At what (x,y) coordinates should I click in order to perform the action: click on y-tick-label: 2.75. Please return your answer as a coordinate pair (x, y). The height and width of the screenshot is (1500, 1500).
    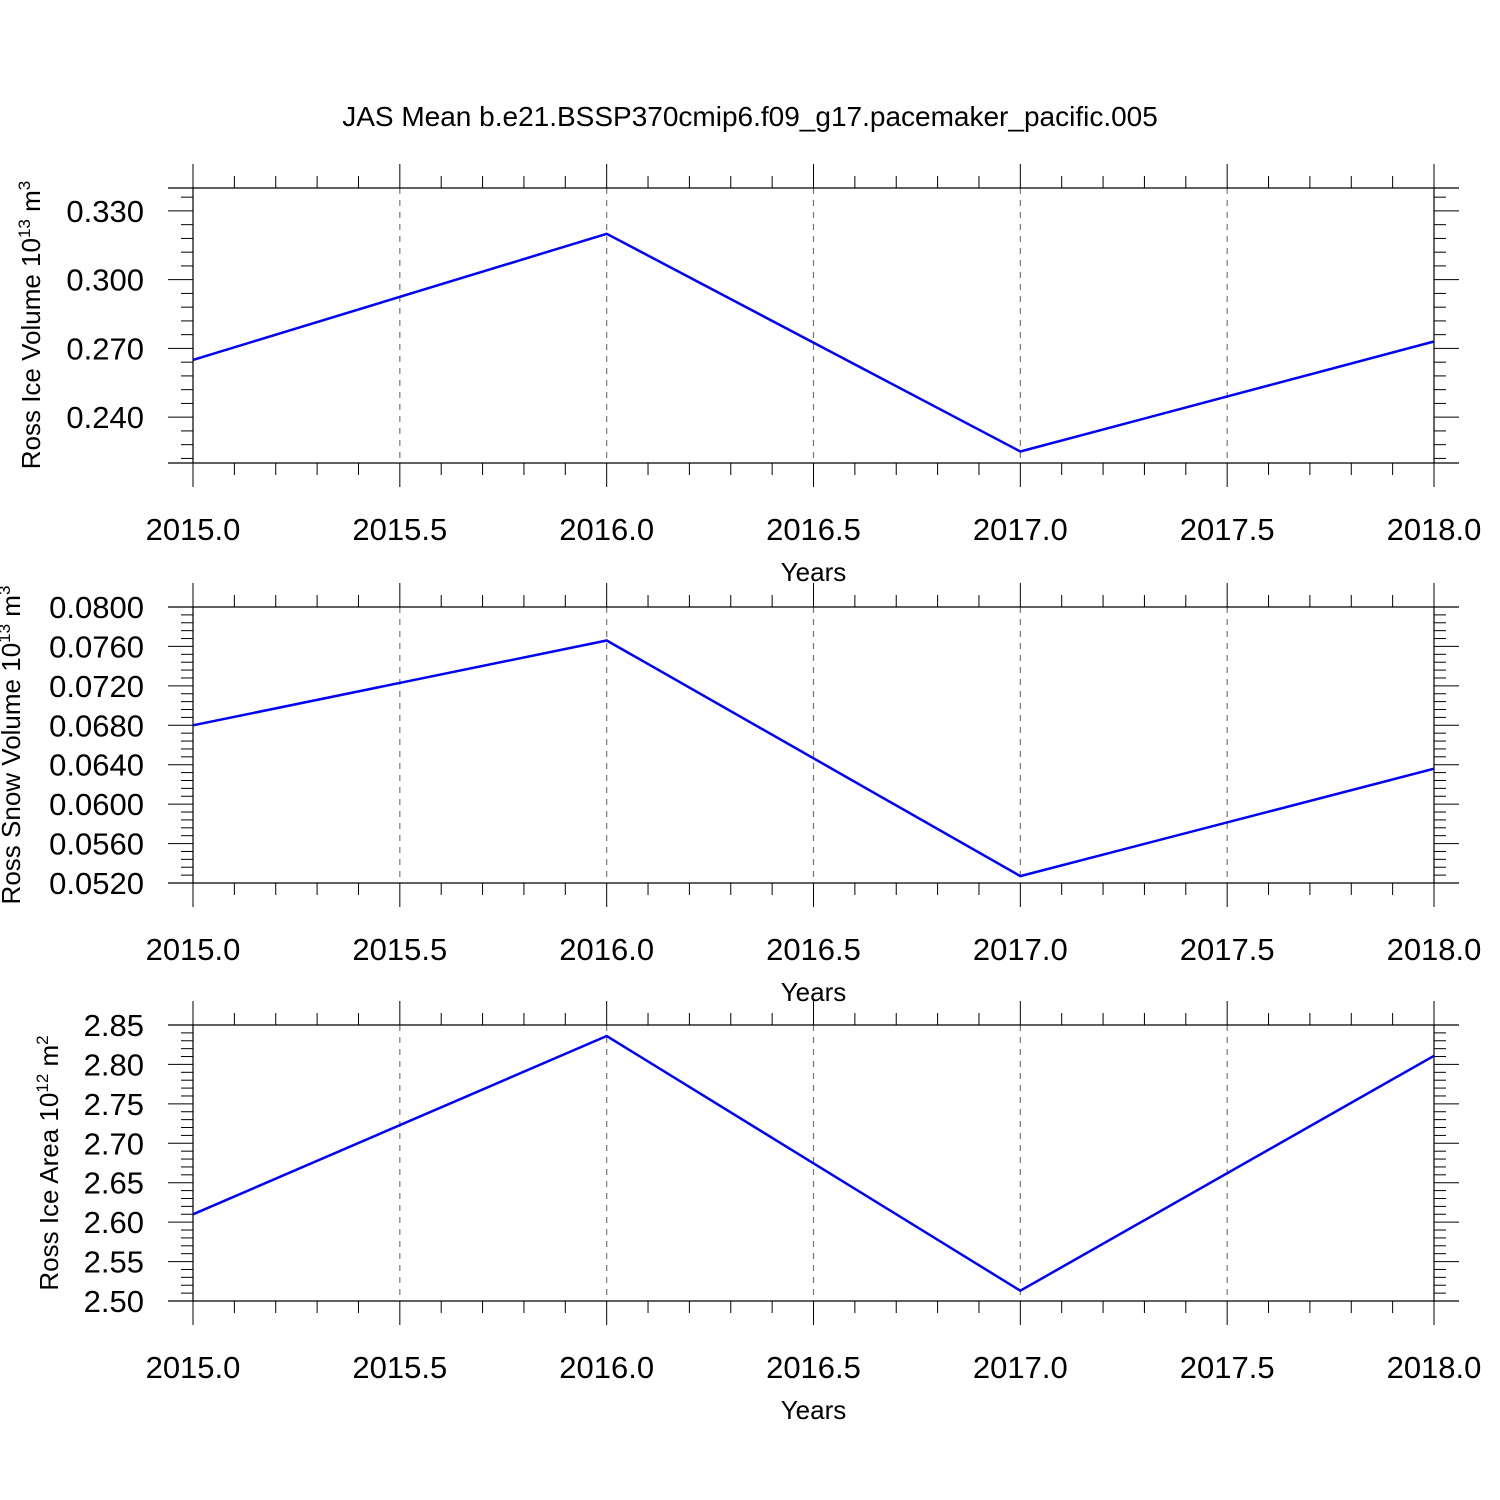
    Looking at the image, I should click on (114, 1104).